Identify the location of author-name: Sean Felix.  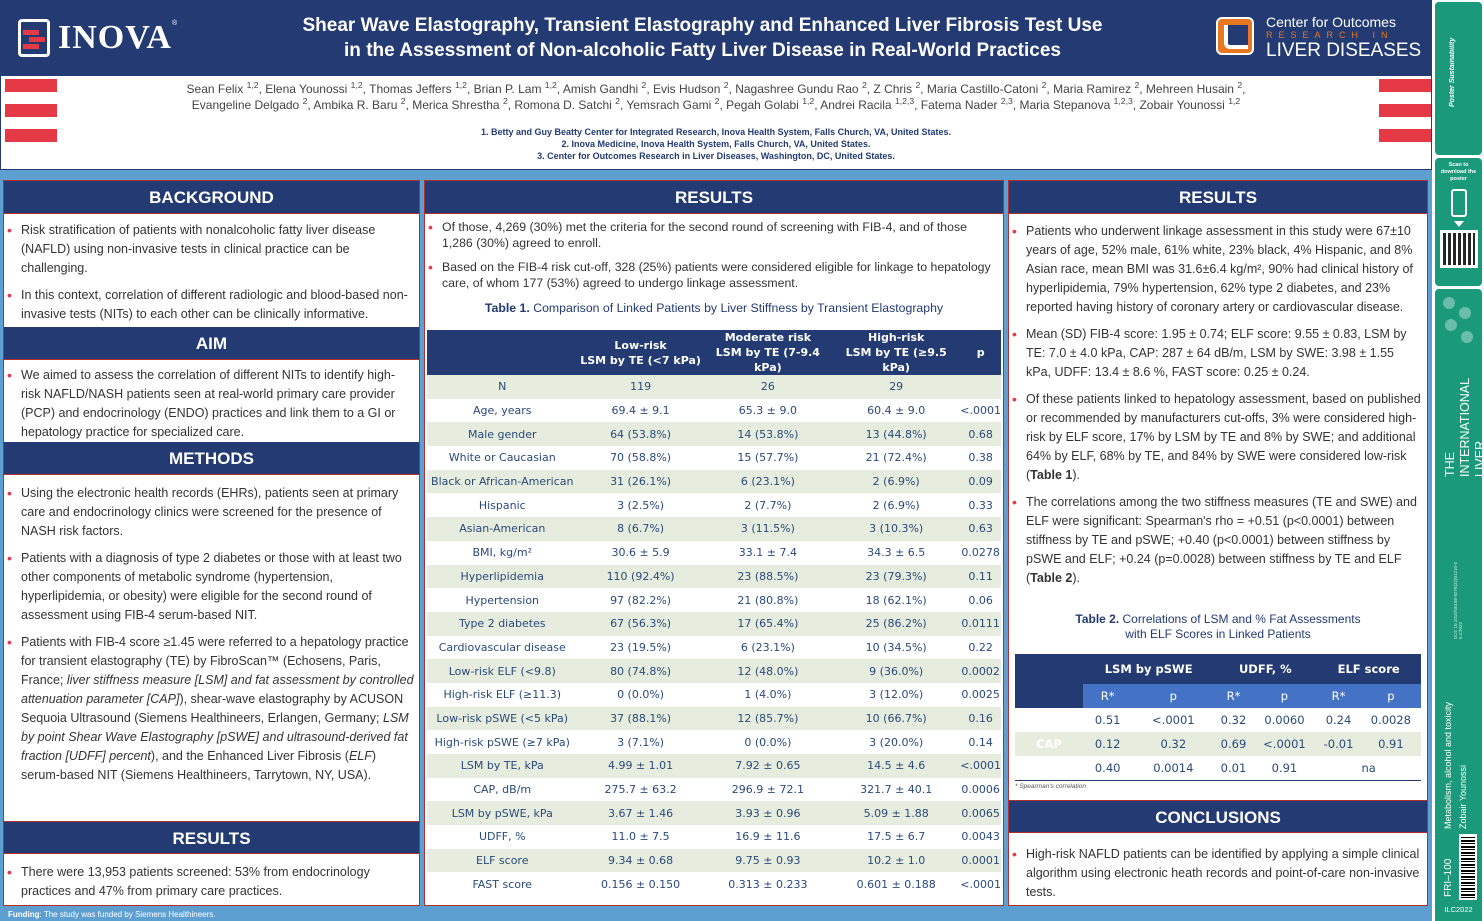
(215, 89).